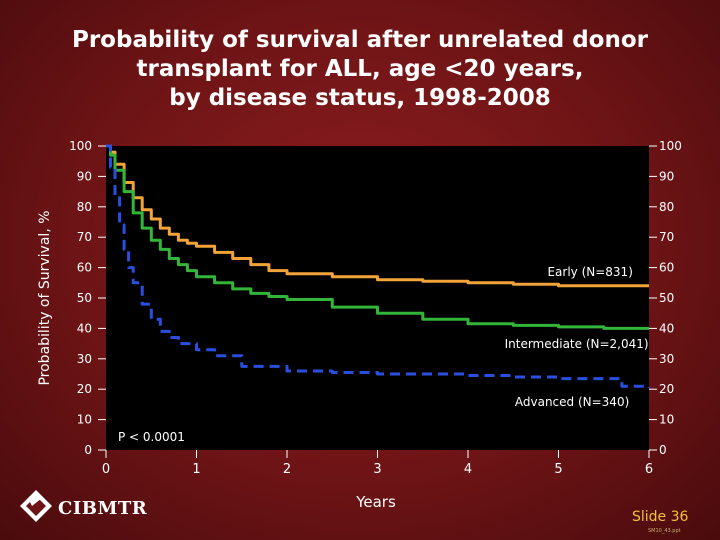  I want to click on y-tick-label-left-0: 0, so click(88, 450).